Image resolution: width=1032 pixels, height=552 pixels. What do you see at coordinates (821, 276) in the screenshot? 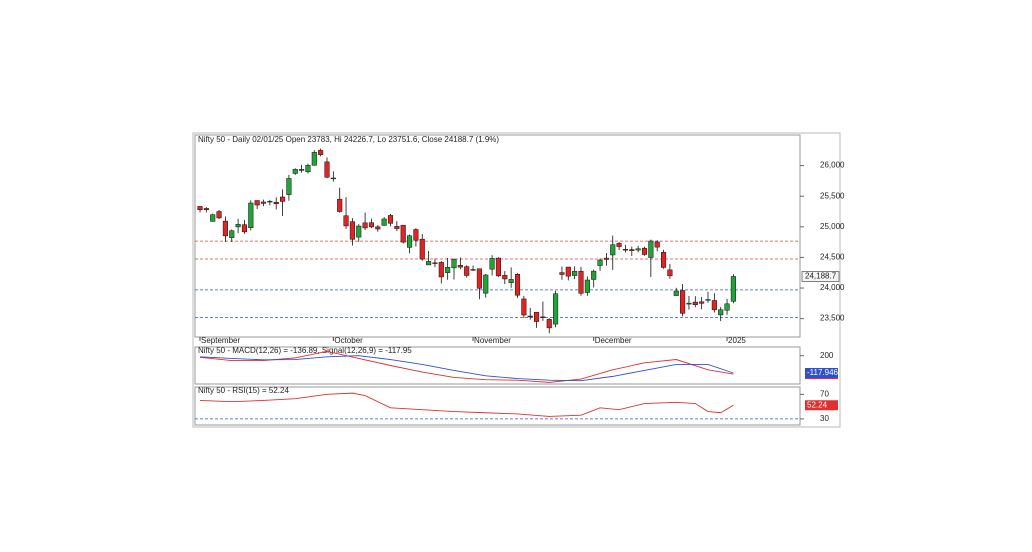
I see `last-price-label: 24,188.7` at bounding box center [821, 276].